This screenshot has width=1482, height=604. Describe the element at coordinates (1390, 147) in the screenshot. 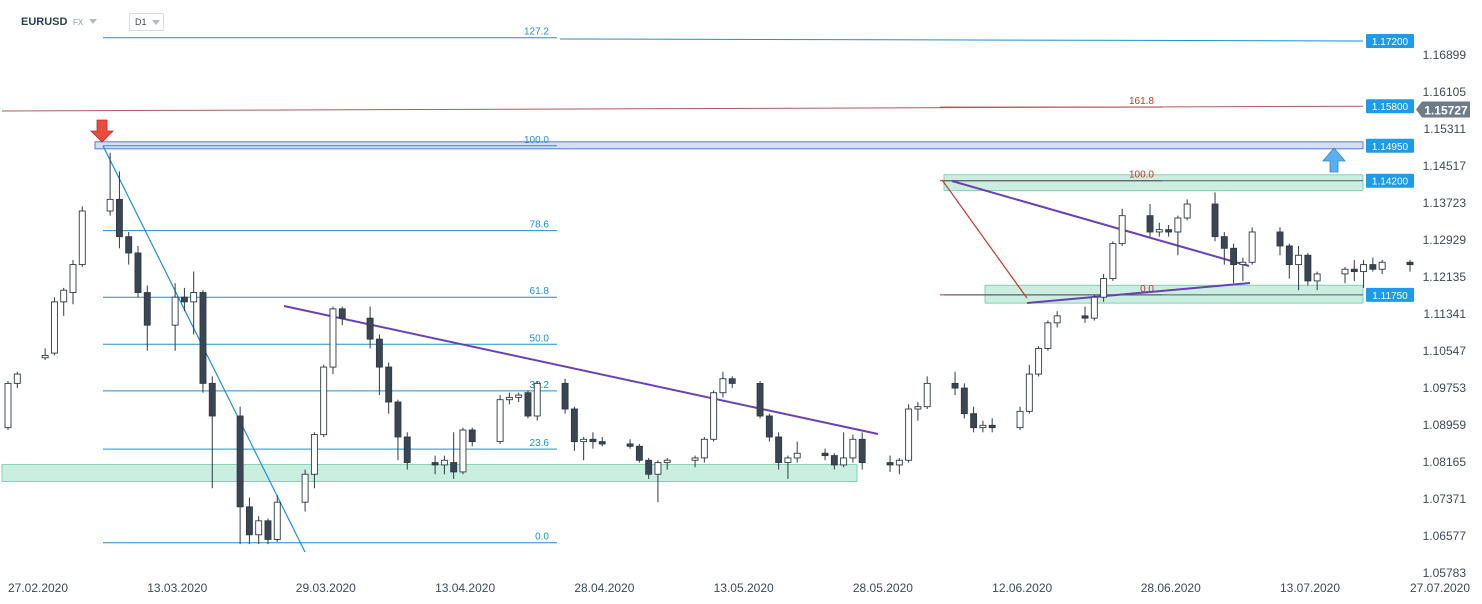

I see `price-tag-label: 1.14950` at that location.